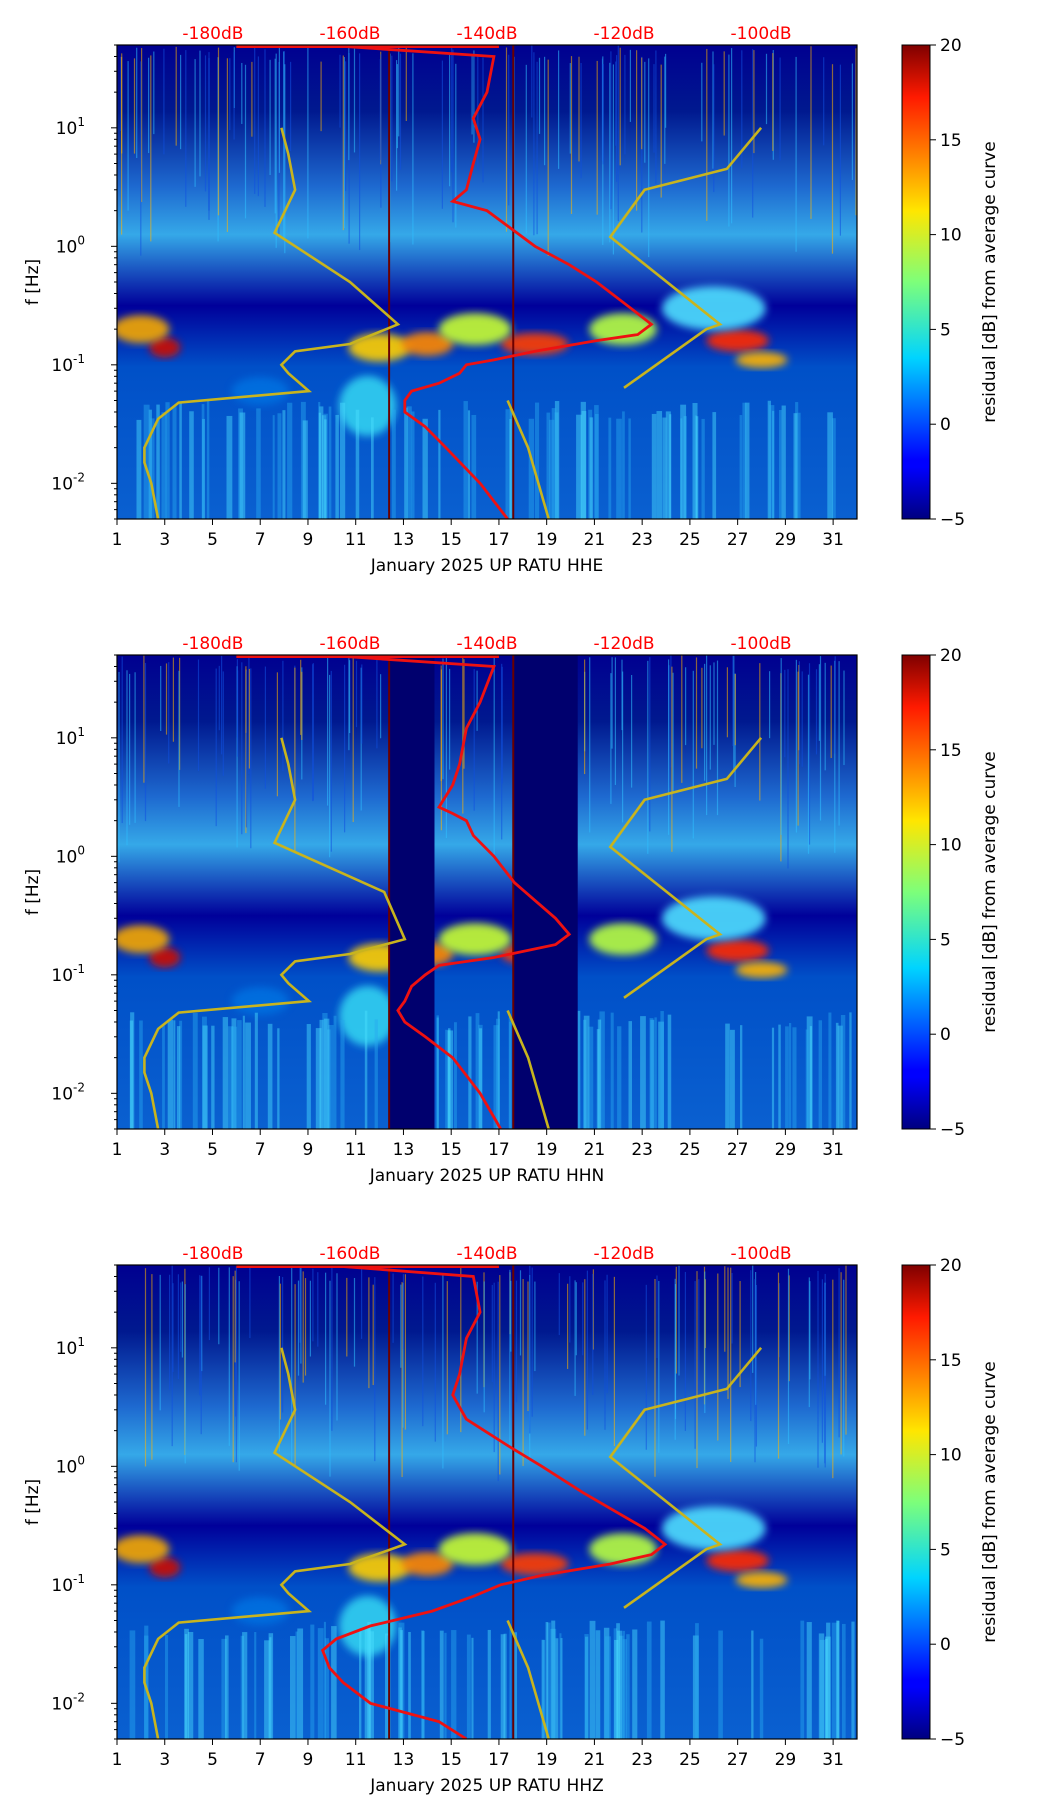 The image size is (1052, 1806). Describe the element at coordinates (486, 34) in the screenshot. I see `db-scale-label: -140dB` at that location.